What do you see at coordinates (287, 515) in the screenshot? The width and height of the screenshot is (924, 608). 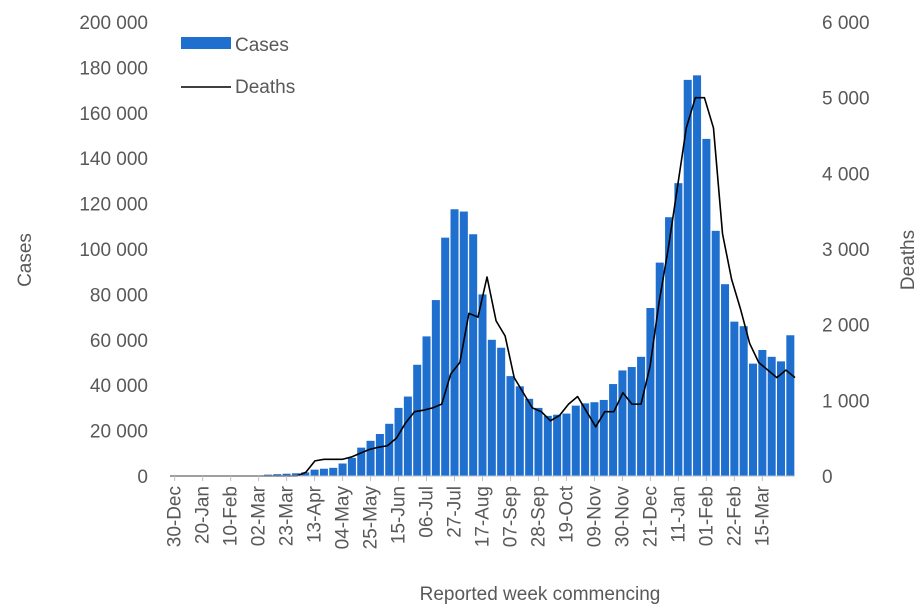 I see `x-tick-label: 23-Mar` at bounding box center [287, 515].